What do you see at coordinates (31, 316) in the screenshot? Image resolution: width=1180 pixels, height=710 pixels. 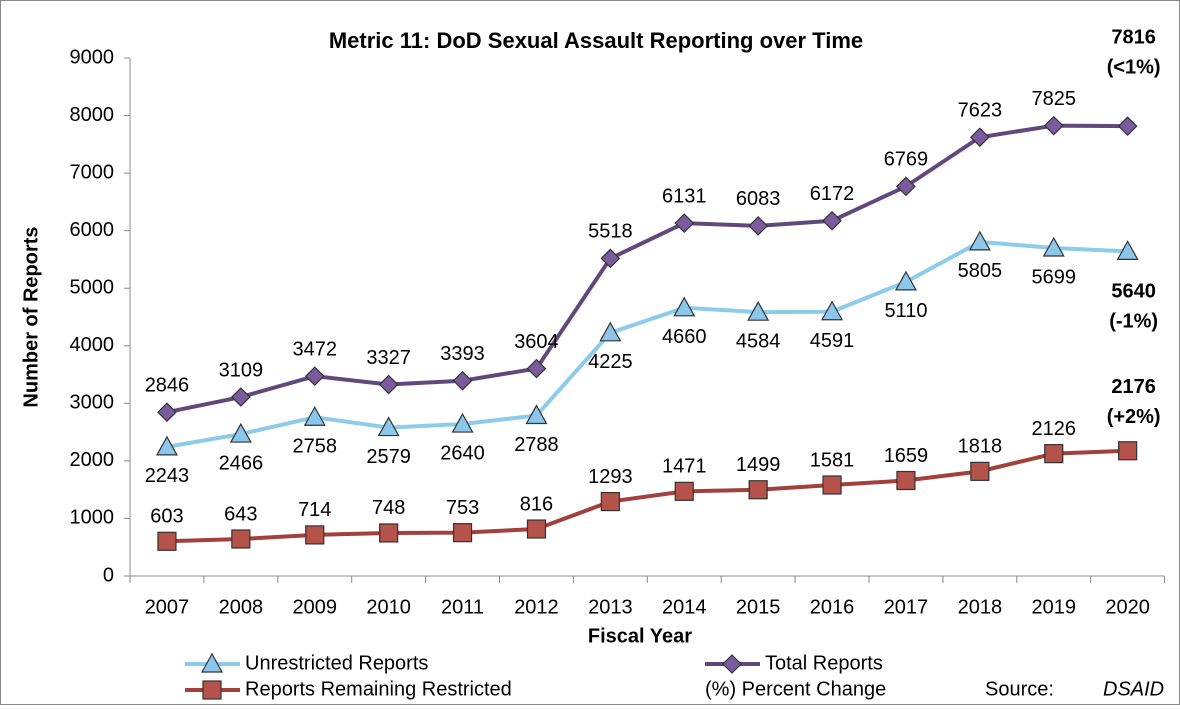 I see `y-axis-title: Number of Reports` at bounding box center [31, 316].